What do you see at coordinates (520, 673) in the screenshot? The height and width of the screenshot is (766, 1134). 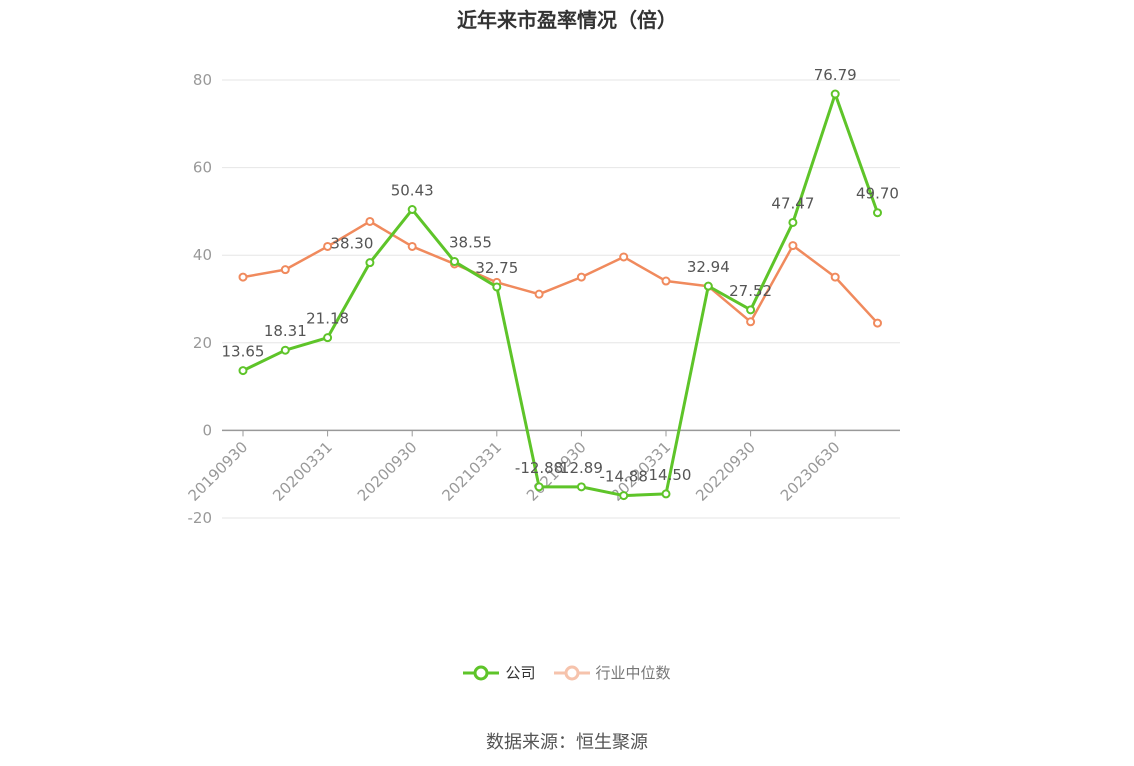 I see `legend-label-company: 公司` at bounding box center [520, 673].